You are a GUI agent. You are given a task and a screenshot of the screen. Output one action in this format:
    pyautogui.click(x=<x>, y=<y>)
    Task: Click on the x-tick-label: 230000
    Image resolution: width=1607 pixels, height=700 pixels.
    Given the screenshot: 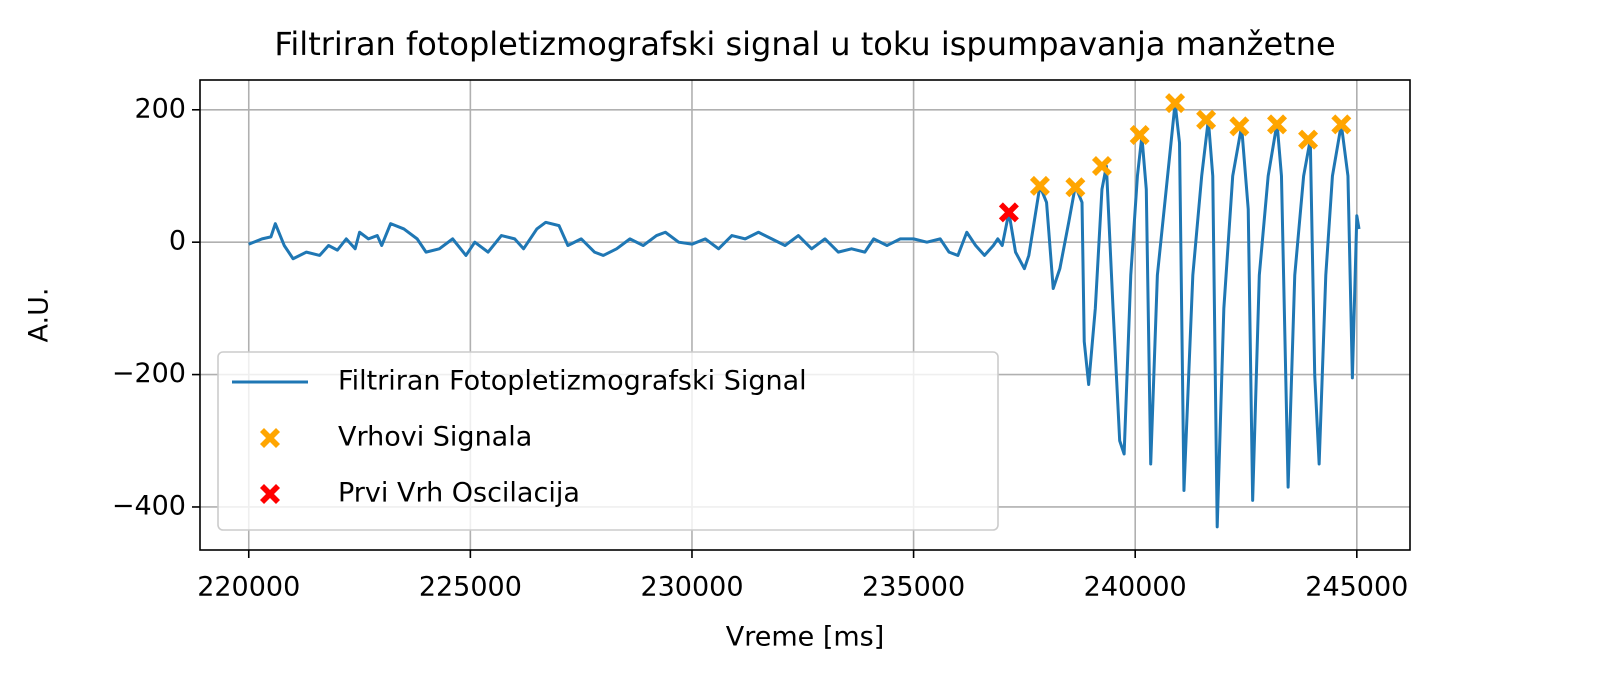 What is the action you would take?
    pyautogui.click(x=691, y=587)
    